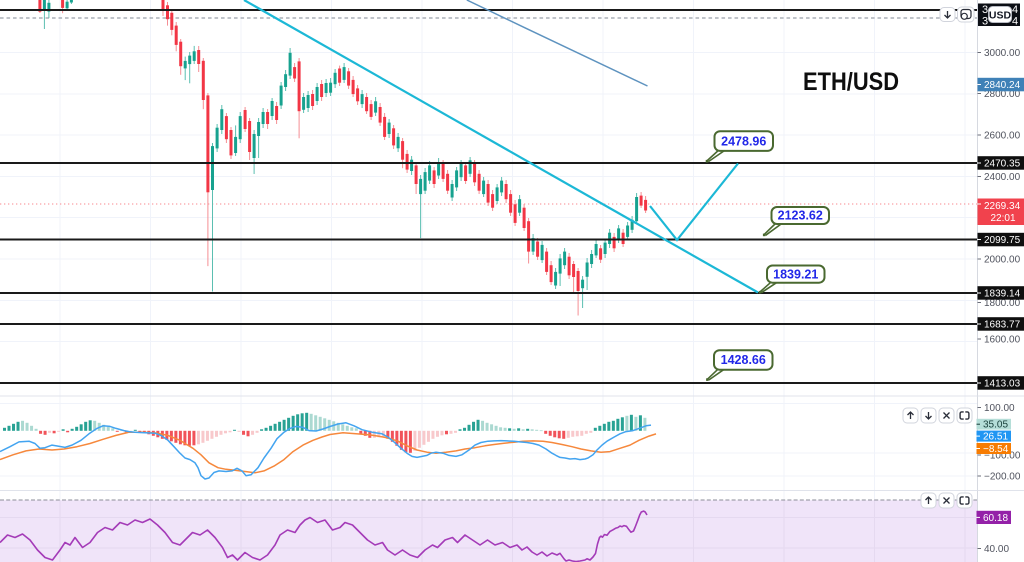 The height and width of the screenshot is (562, 1024). What do you see at coordinates (1002, 177) in the screenshot?
I see `svg-text: 2400.00` at bounding box center [1002, 177].